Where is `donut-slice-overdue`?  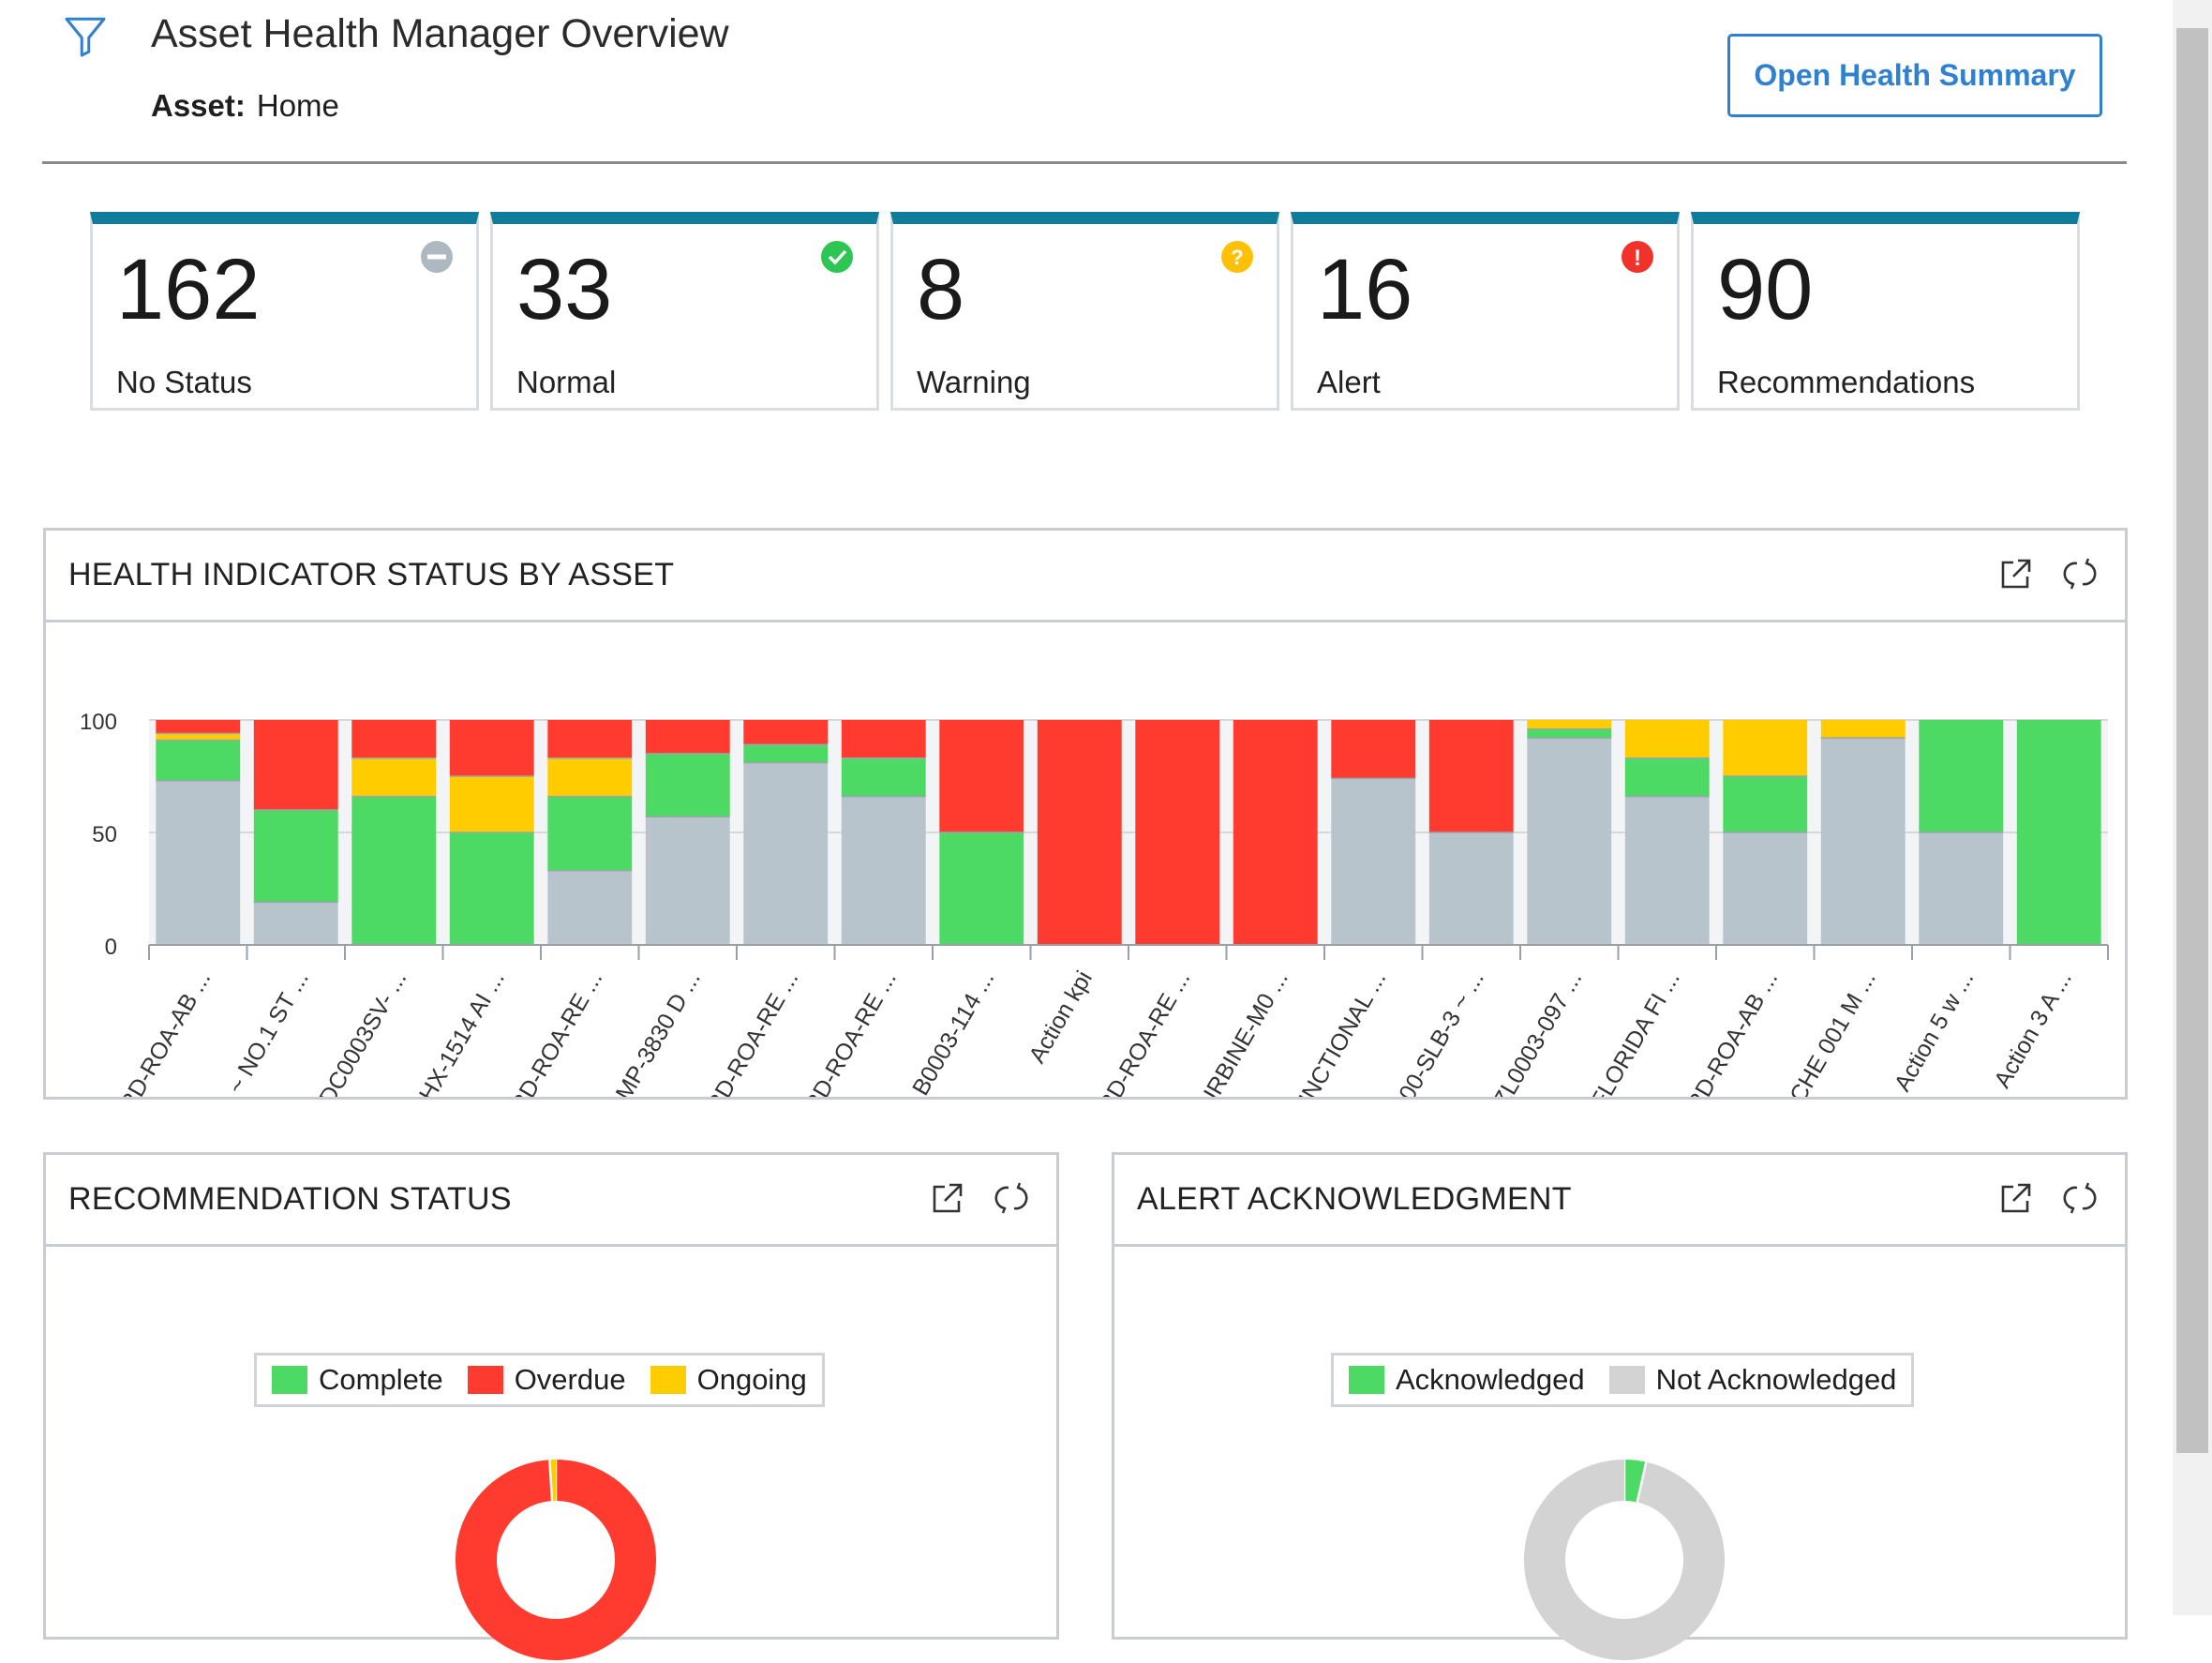
donut-slice-overdue is located at coordinates (555, 1560).